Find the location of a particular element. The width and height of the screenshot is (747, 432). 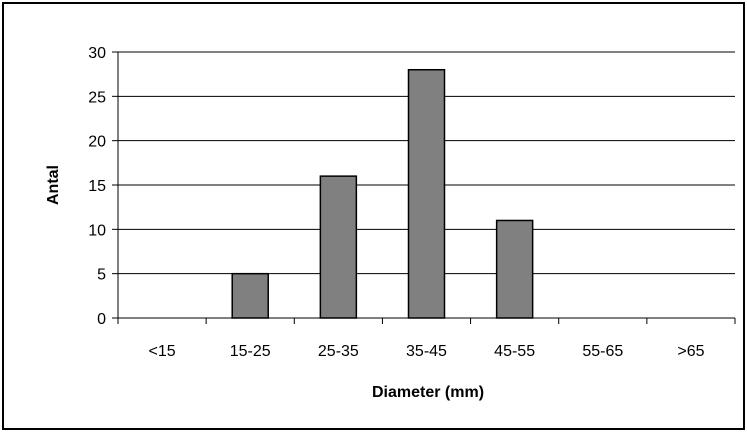

y-tick-label: 25 is located at coordinates (97, 97).